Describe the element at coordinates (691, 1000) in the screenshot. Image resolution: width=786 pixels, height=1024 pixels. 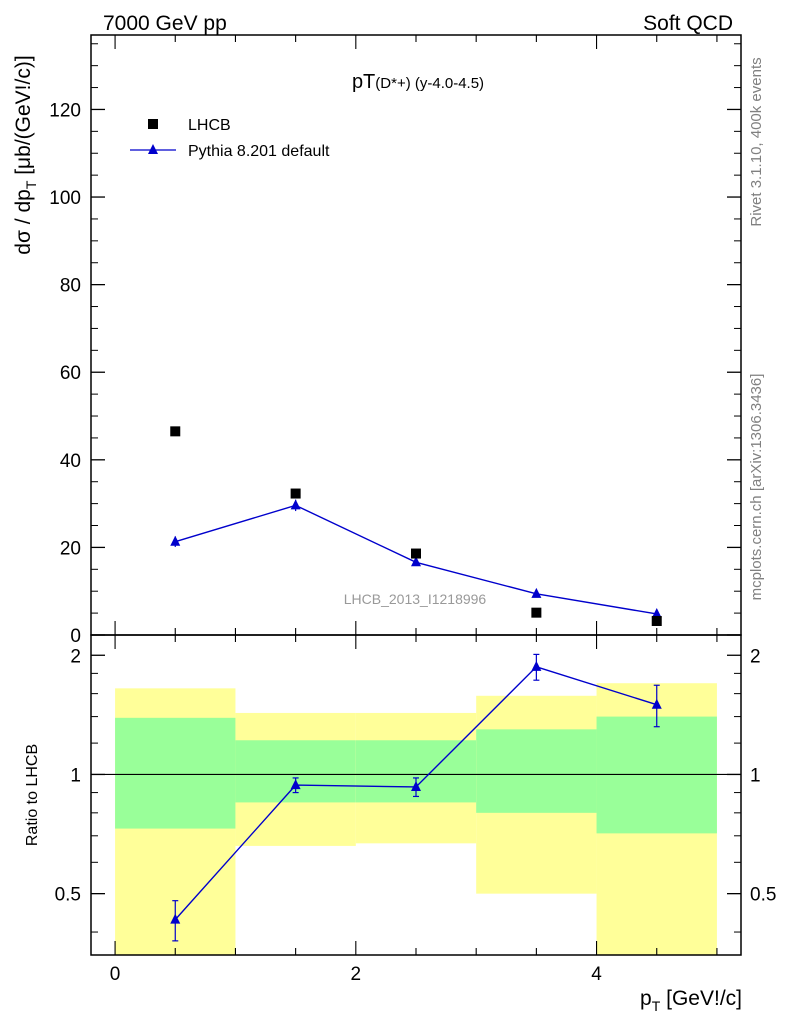
I see `xlabel: pT [GeV!/c]` at that location.